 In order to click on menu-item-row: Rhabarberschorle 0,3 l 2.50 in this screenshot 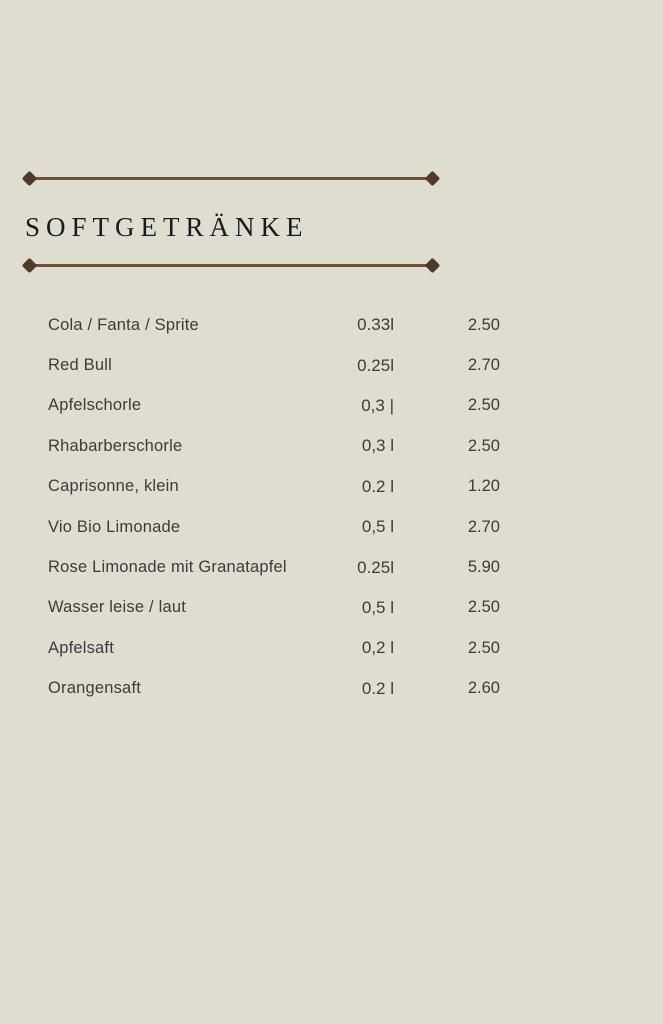, I will do `click(274, 446)`.